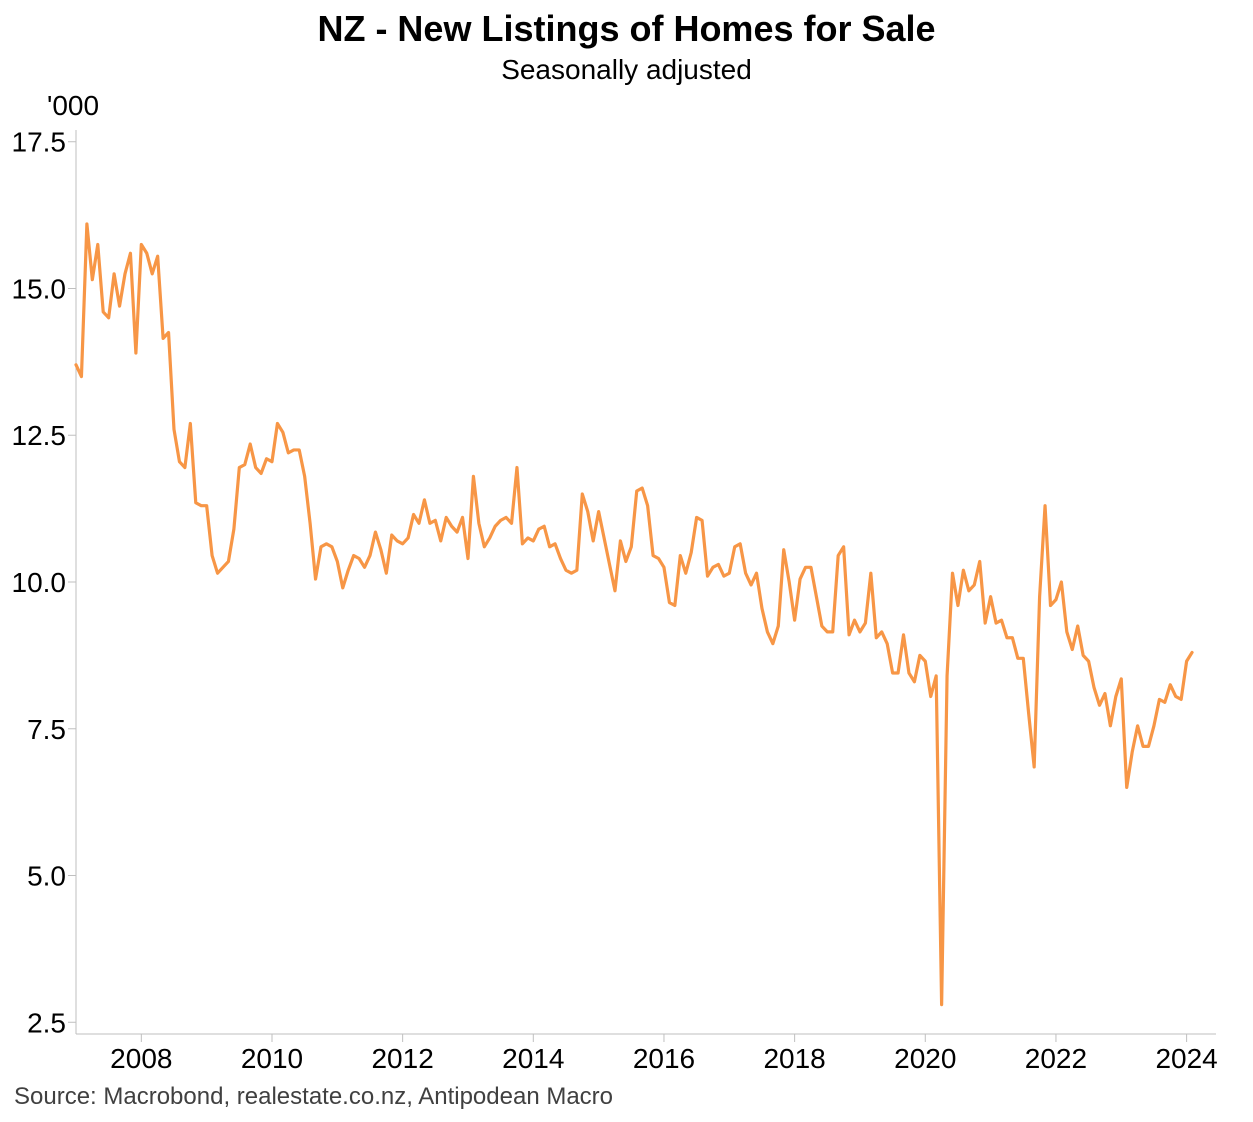 Image resolution: width=1253 pixels, height=1122 pixels. I want to click on y-tick-label: 10.0, so click(39, 582).